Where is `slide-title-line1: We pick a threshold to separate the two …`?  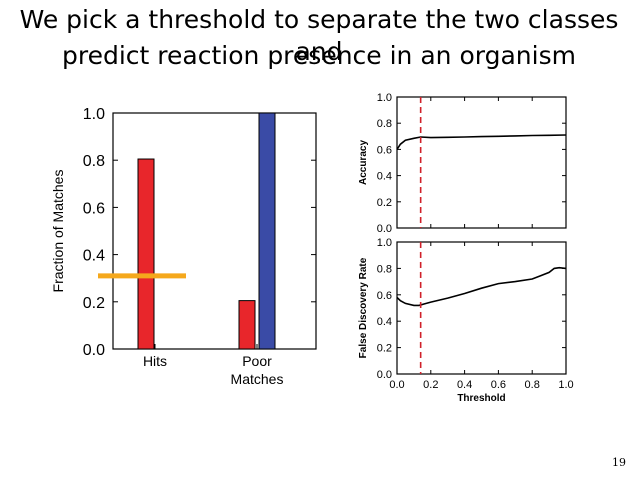
slide-title-line1: We pick a threshold to separate the two … is located at coordinates (319, 35).